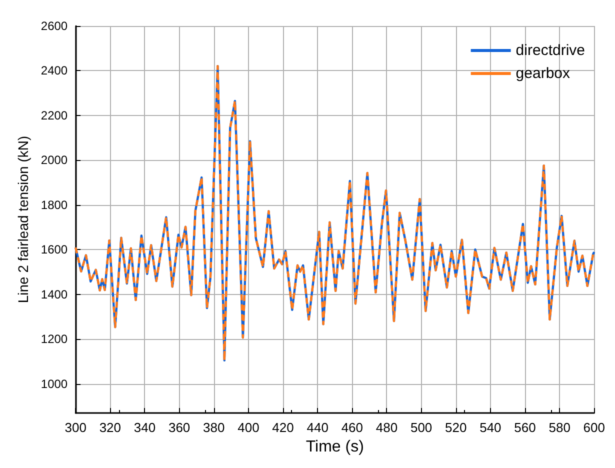  What do you see at coordinates (559, 427) in the screenshot?
I see `x-tick-label: 580` at bounding box center [559, 427].